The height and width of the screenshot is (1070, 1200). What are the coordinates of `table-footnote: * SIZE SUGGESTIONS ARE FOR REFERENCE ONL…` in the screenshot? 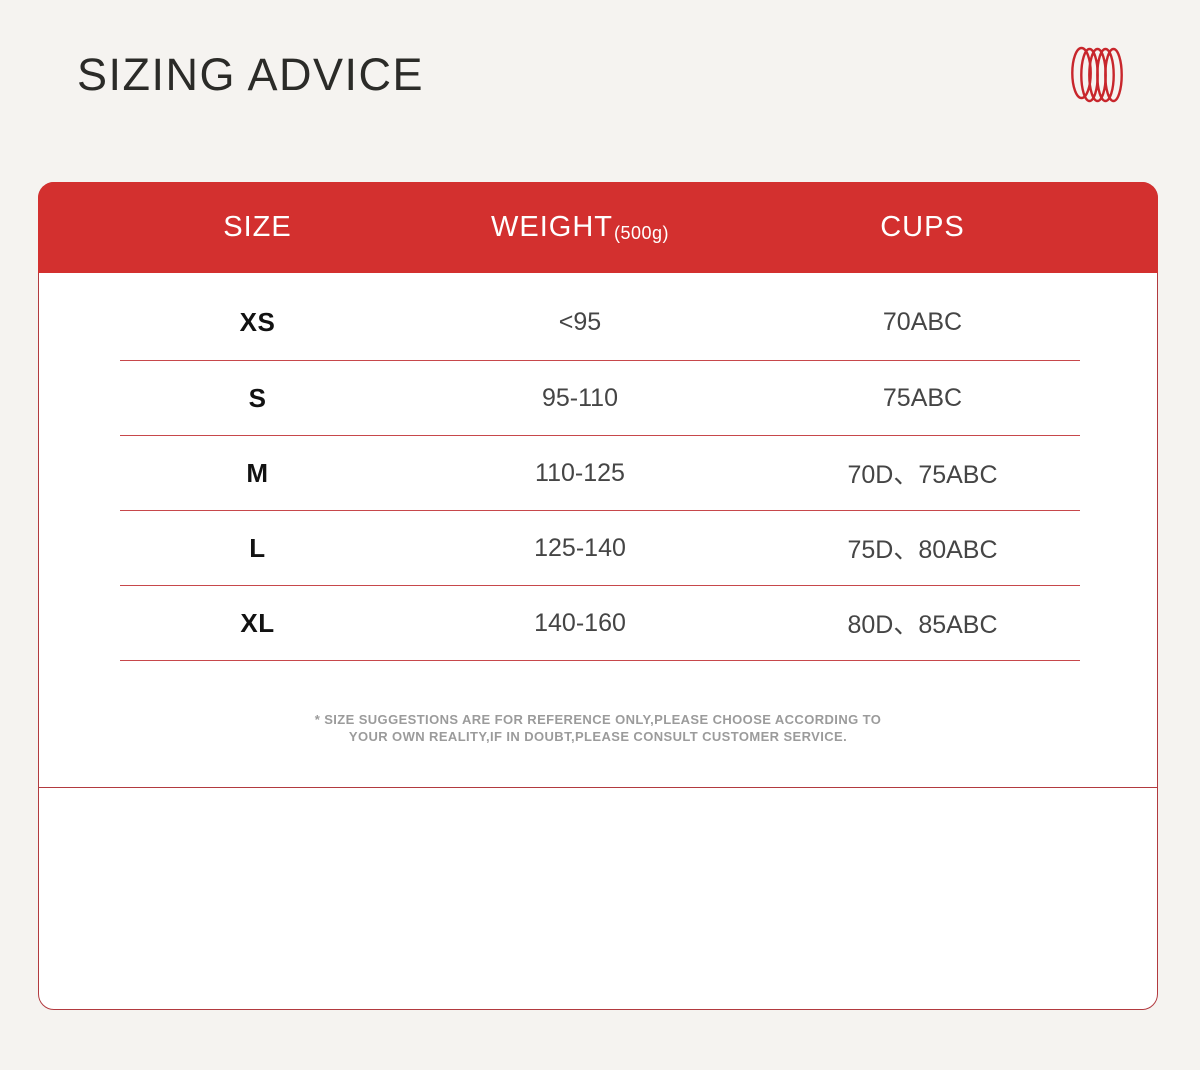 It's located at (598, 728).